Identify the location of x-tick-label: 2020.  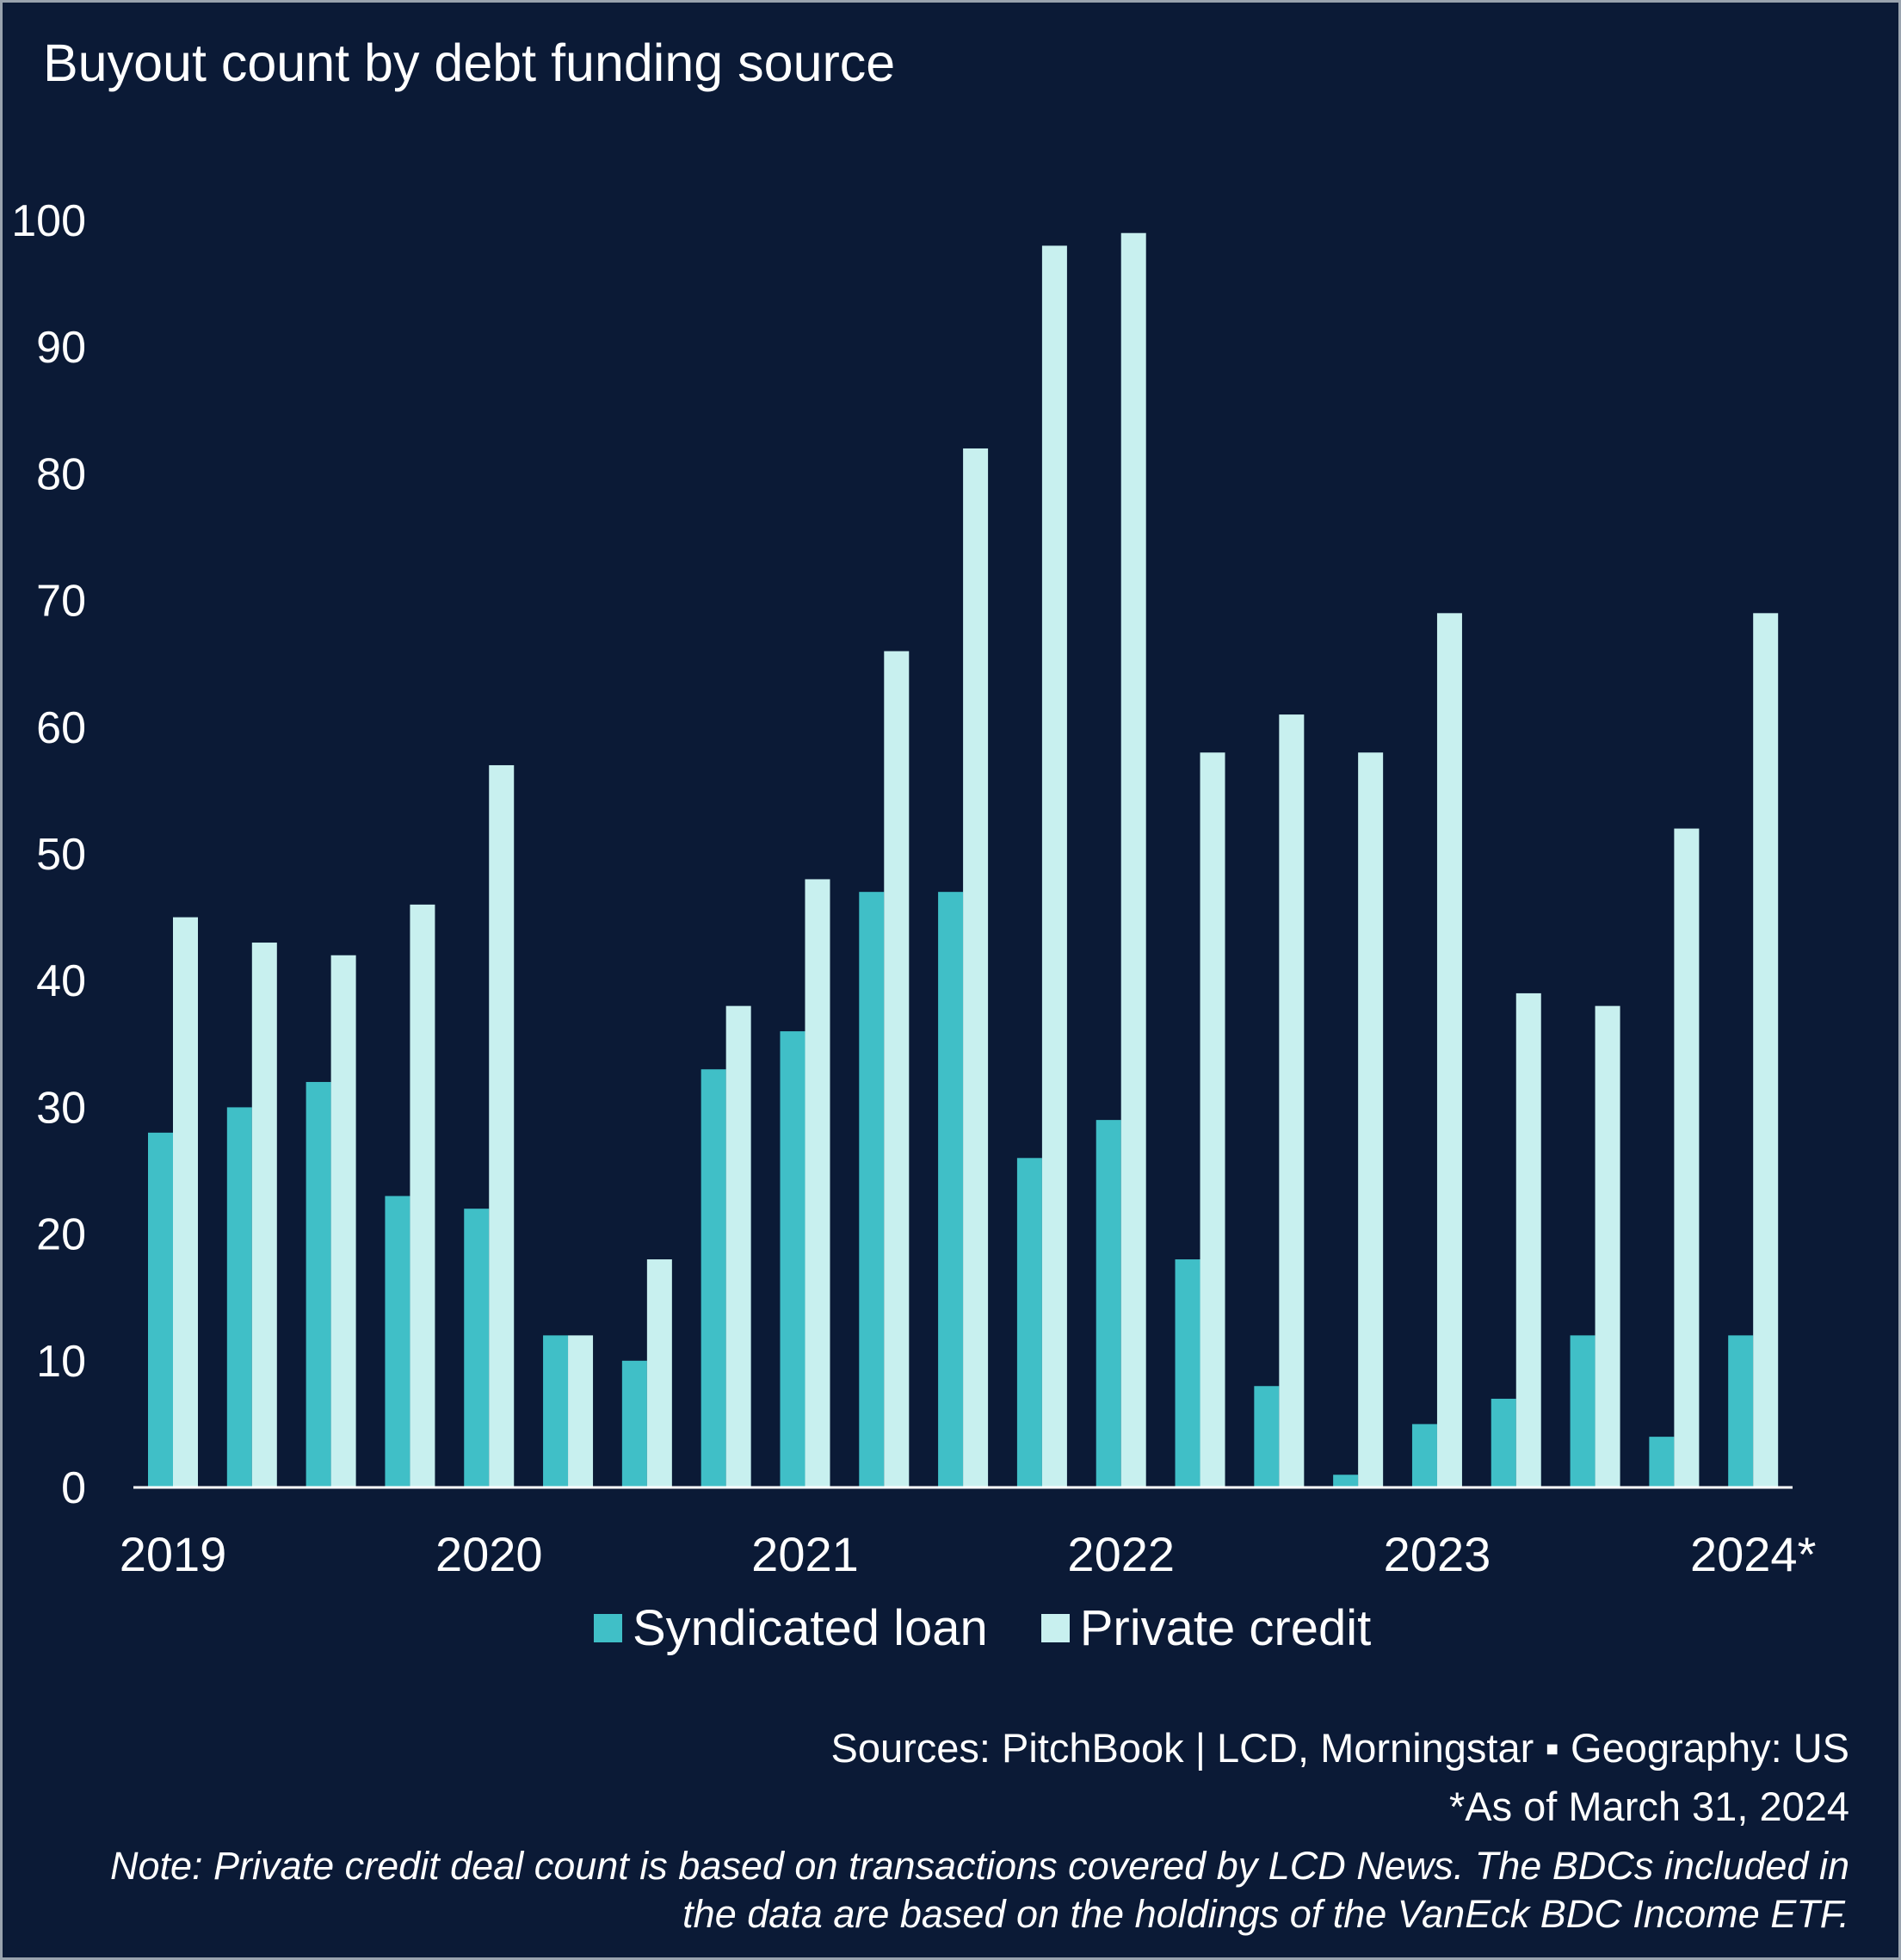
(489, 1554).